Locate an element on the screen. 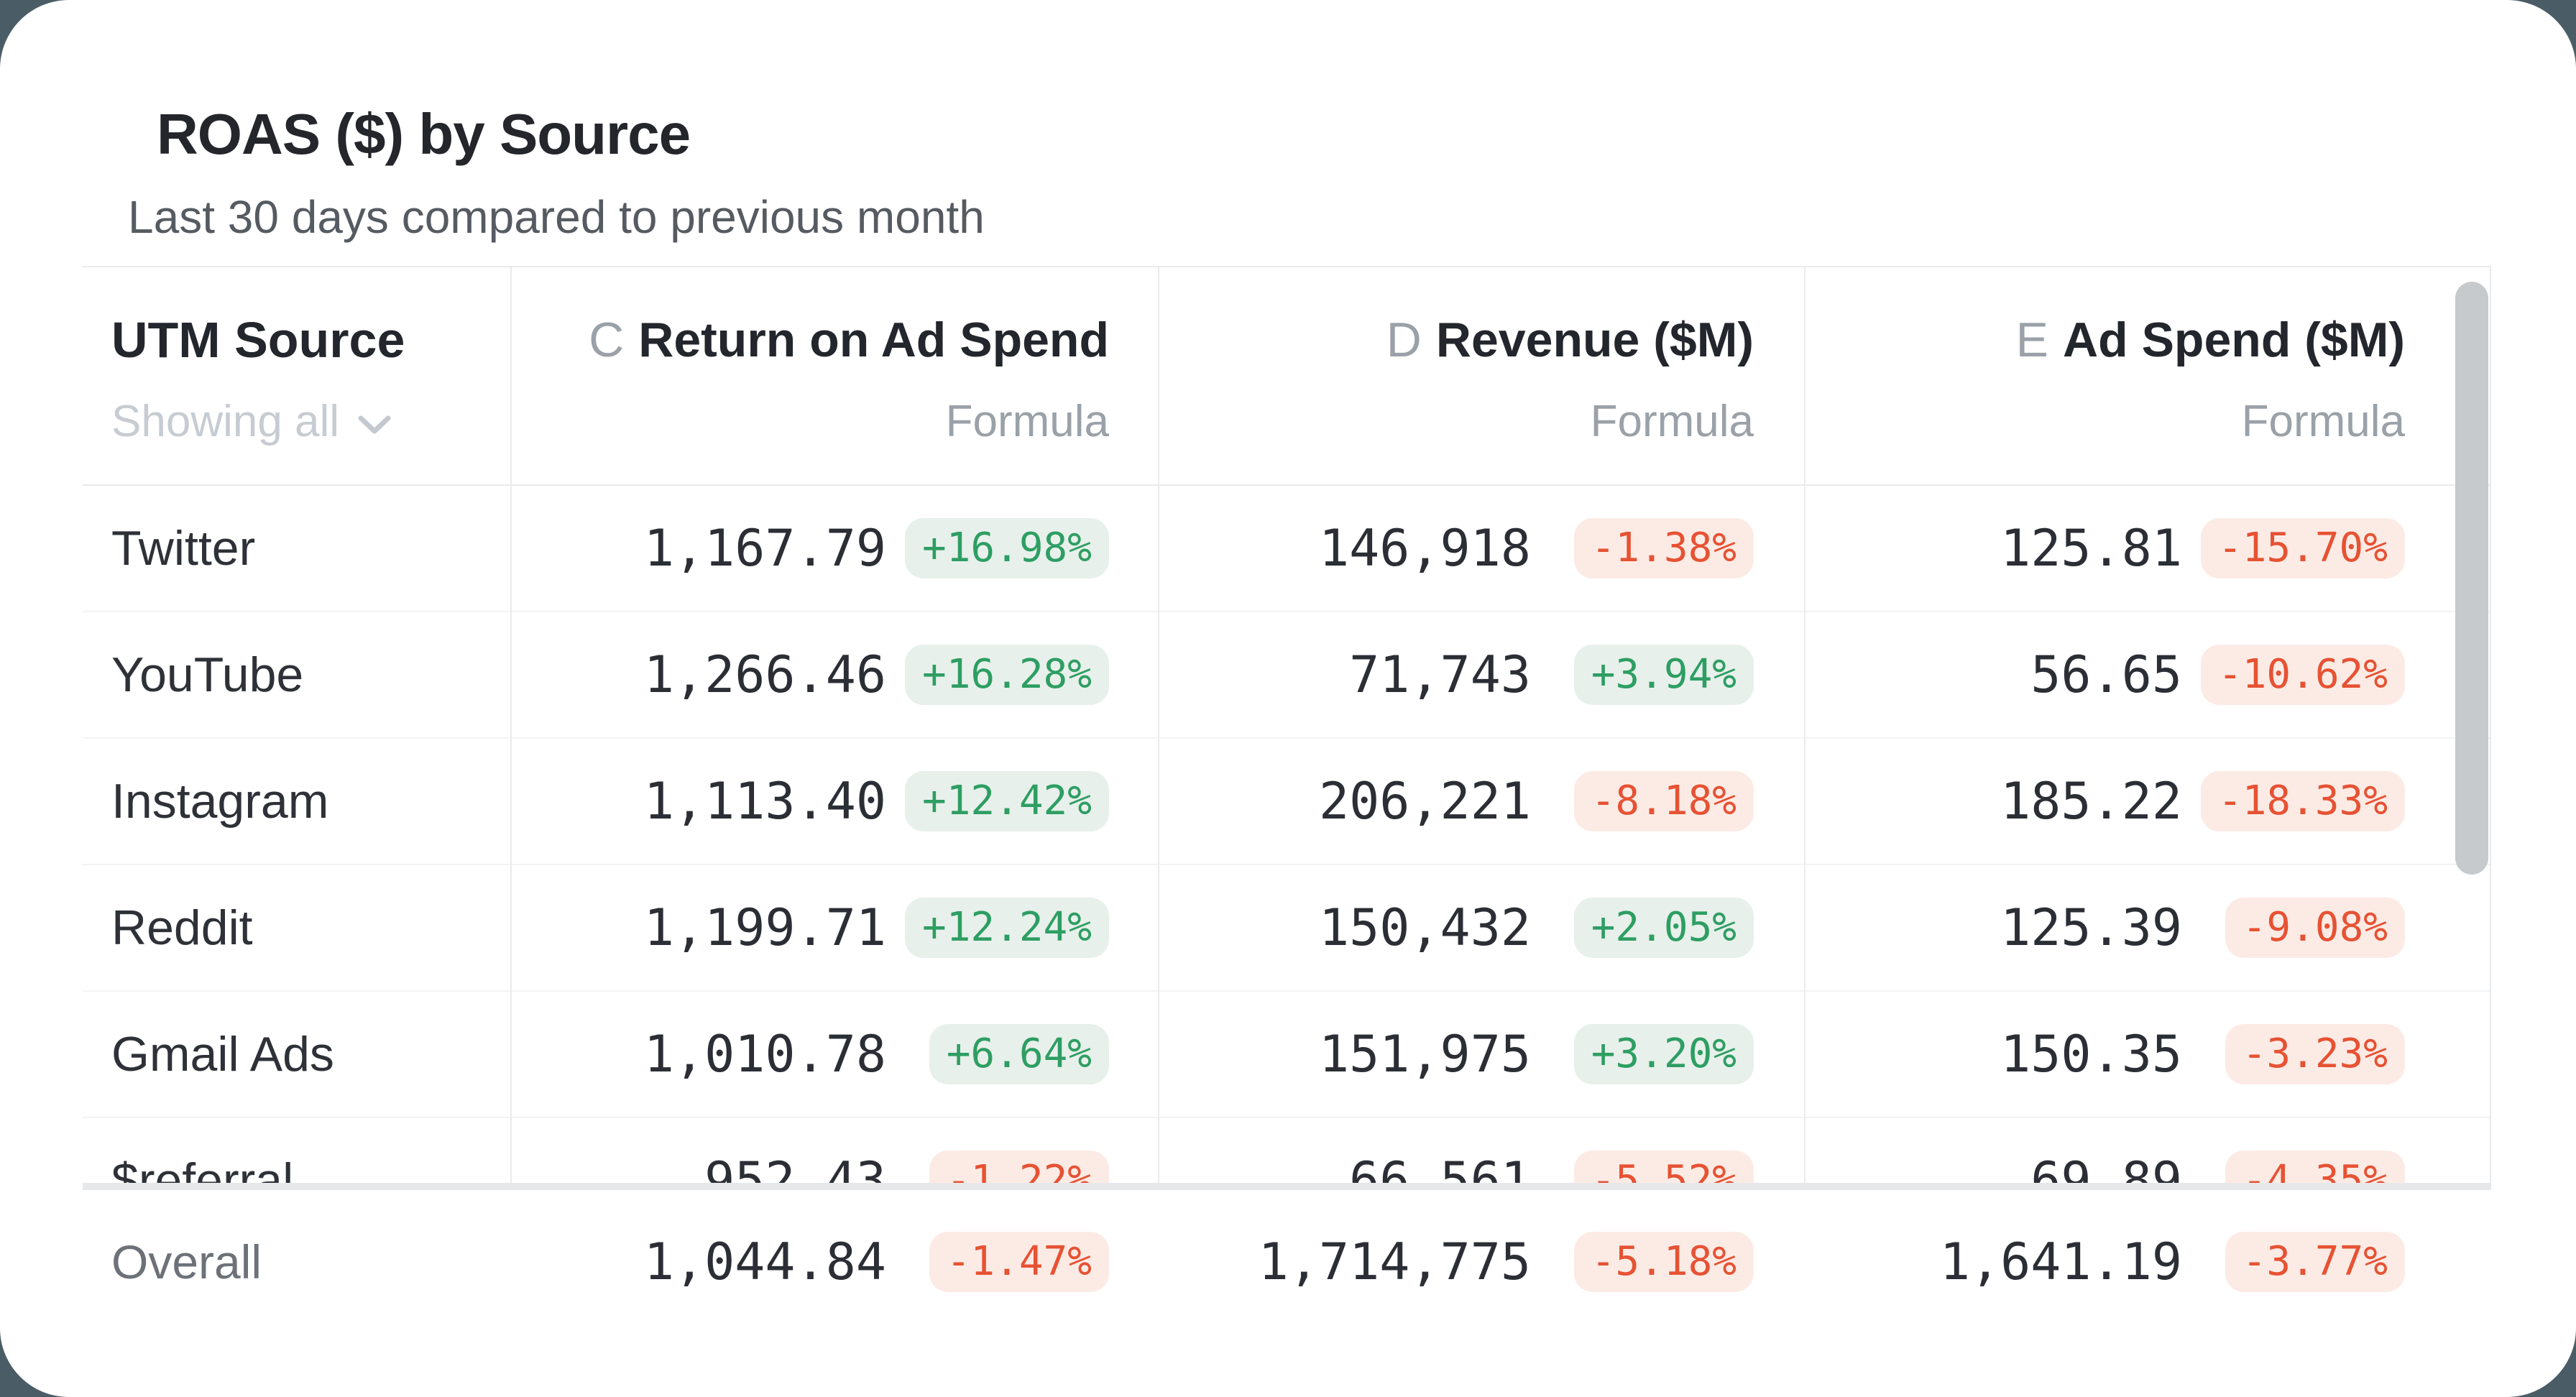  delta-badge-slot: -5.52% is located at coordinates (1642, 1167).